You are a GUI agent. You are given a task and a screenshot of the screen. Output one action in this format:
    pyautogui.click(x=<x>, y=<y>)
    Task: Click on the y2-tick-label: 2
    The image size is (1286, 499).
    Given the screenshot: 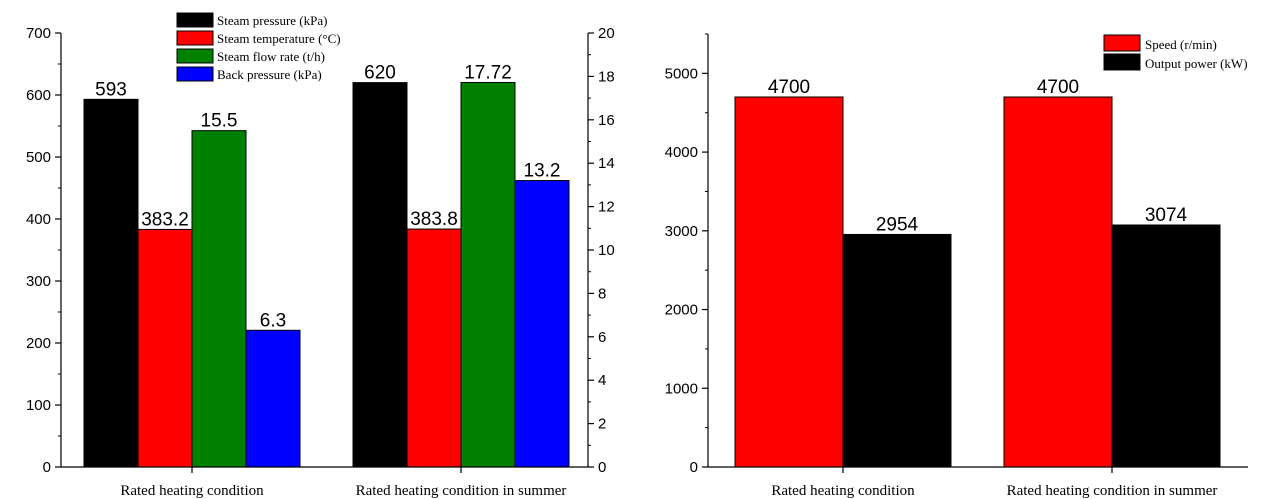 What is the action you would take?
    pyautogui.click(x=602, y=424)
    